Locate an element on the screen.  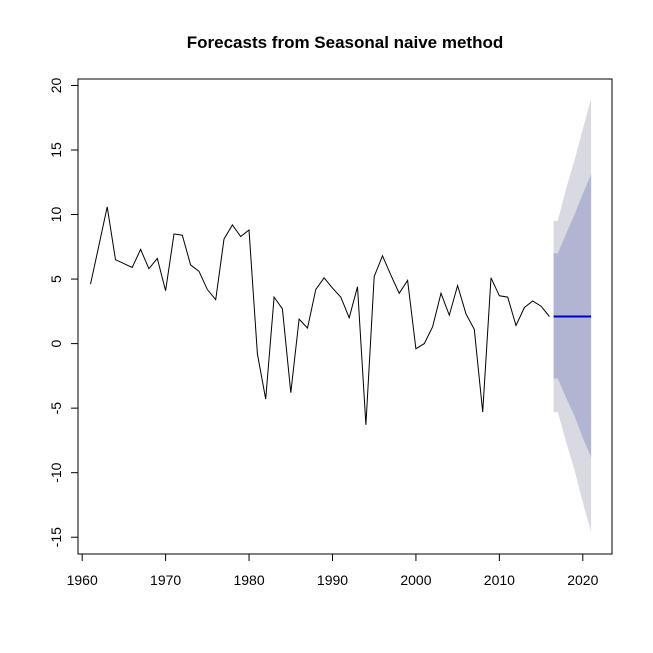
y-tick-label: 0 is located at coordinates (56, 344).